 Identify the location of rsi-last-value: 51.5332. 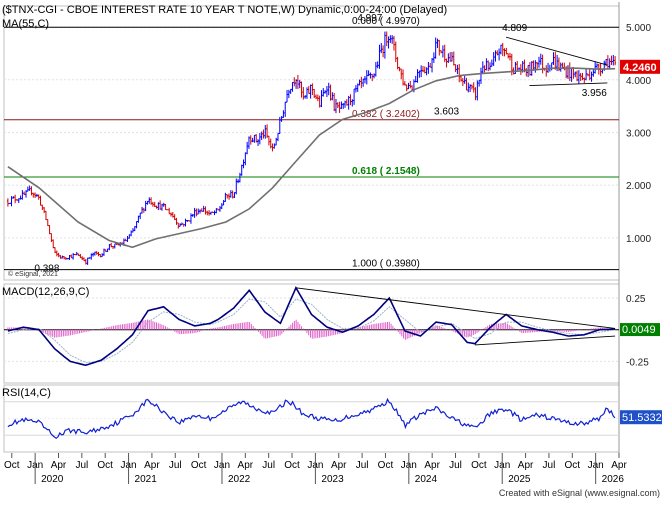
(642, 418).